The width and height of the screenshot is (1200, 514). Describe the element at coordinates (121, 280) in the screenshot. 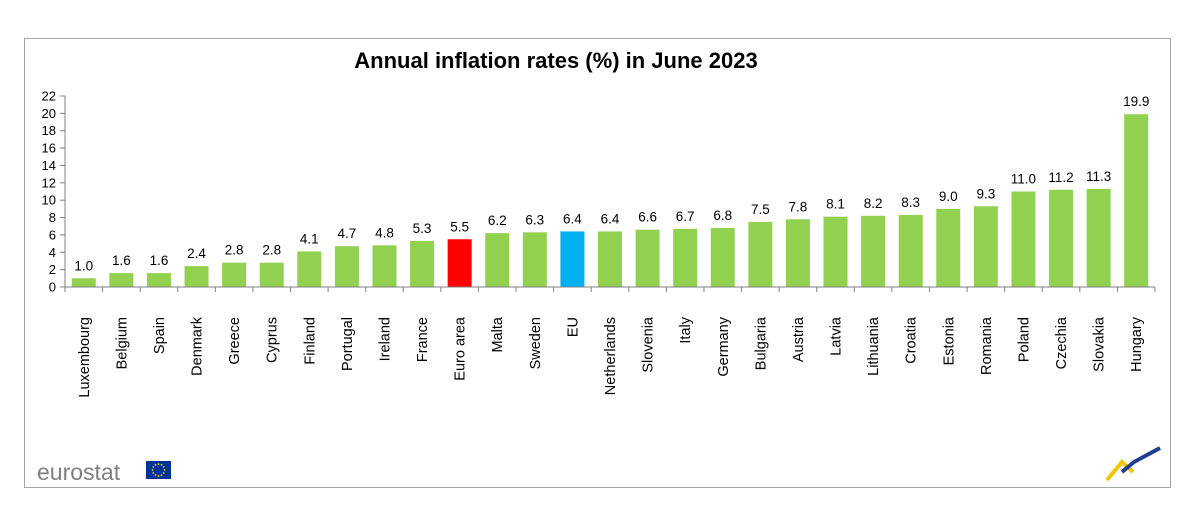

I see `bar-belgium` at that location.